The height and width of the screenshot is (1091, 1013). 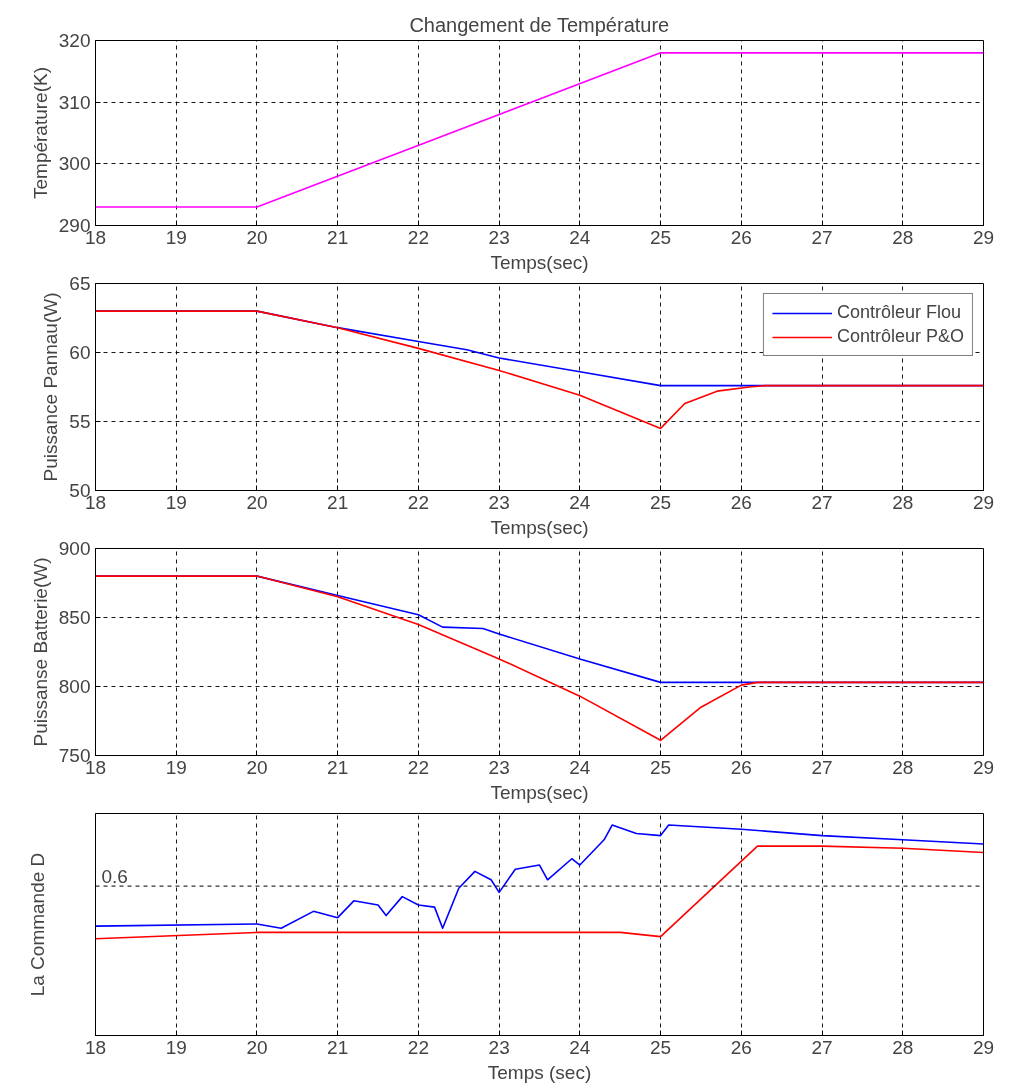 What do you see at coordinates (80, 283) in the screenshot?
I see `y-tick-label: 65` at bounding box center [80, 283].